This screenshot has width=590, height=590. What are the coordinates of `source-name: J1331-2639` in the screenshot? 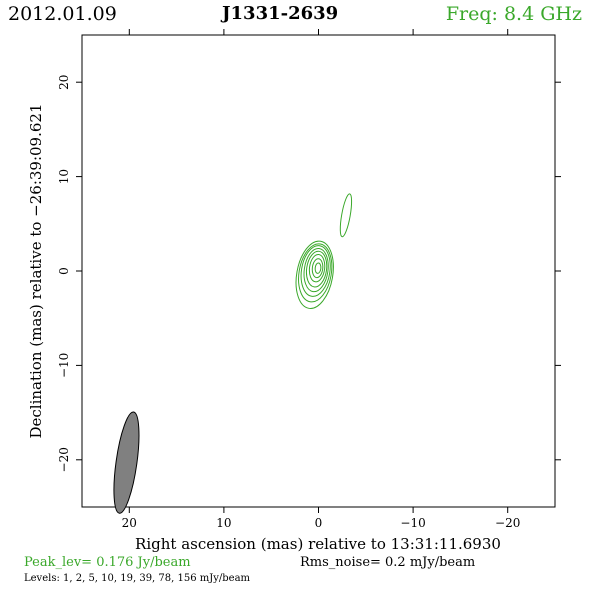 It's located at (280, 13).